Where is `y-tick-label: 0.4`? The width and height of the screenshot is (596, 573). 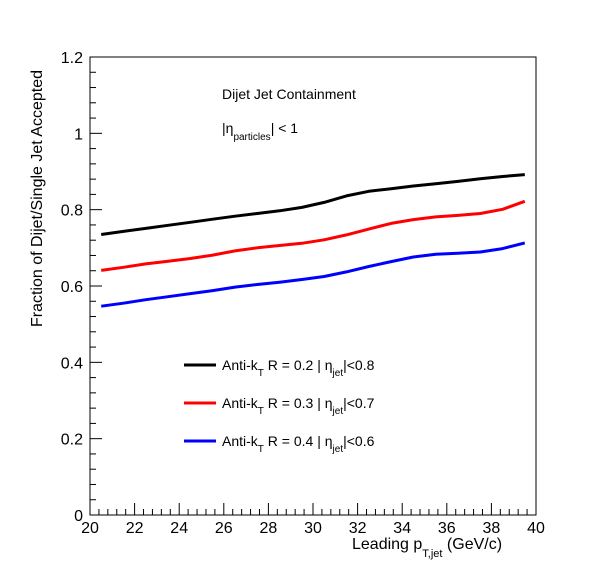 y-tick-label: 0.4 is located at coordinates (72, 363).